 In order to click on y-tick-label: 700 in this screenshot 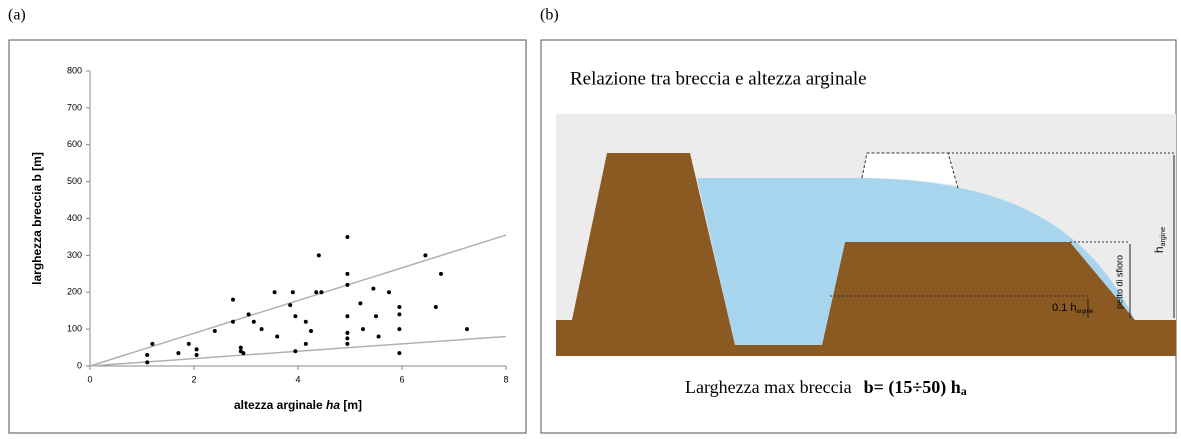, I will do `click(74, 107)`.